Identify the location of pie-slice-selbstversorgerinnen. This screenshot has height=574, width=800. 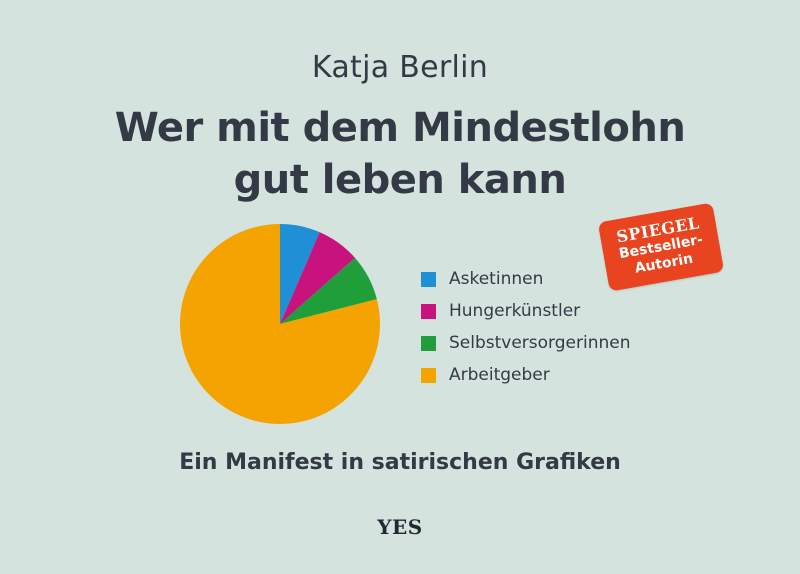
(328, 290).